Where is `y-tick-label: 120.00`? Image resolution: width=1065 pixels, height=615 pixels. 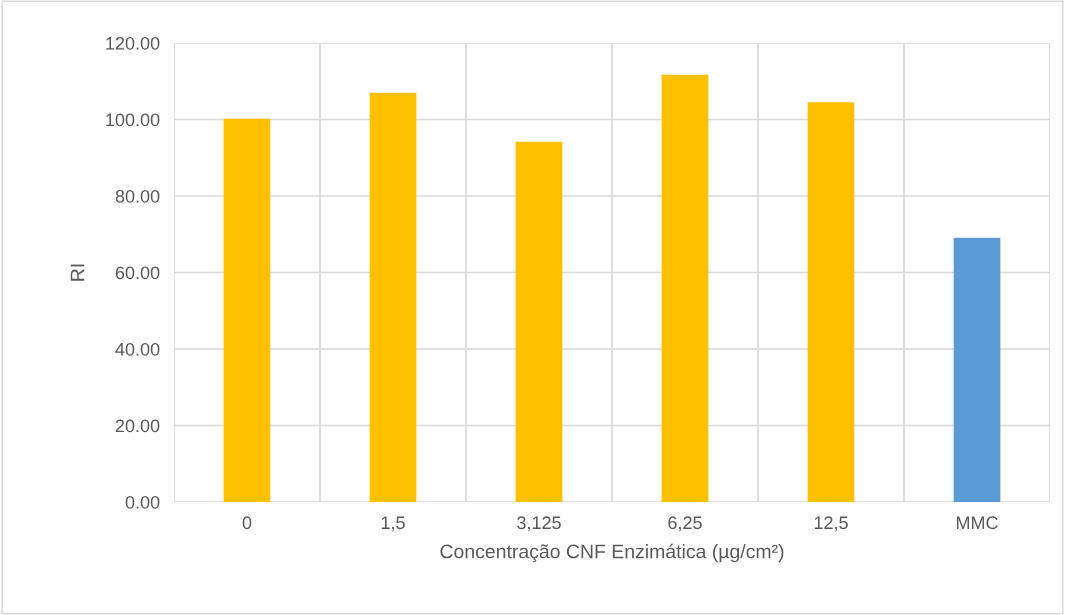
y-tick-label: 120.00 is located at coordinates (133, 43).